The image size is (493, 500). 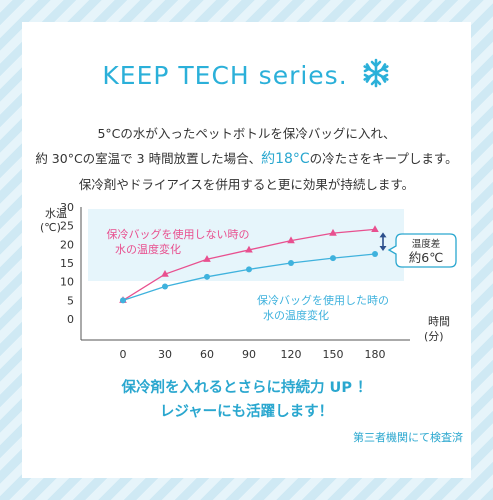 I want to click on difference-arrow-head-up, so click(x=383, y=235).